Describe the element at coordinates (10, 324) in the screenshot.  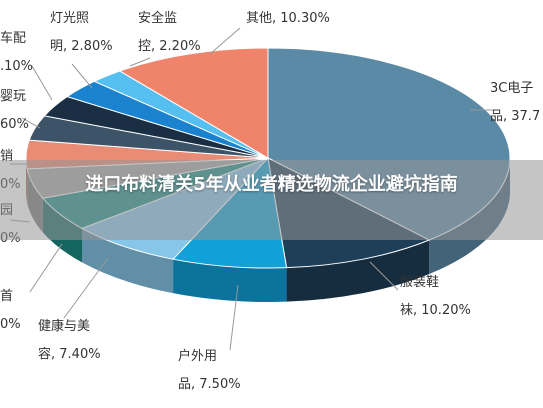
I see `slice-label-line: 0%` at that location.